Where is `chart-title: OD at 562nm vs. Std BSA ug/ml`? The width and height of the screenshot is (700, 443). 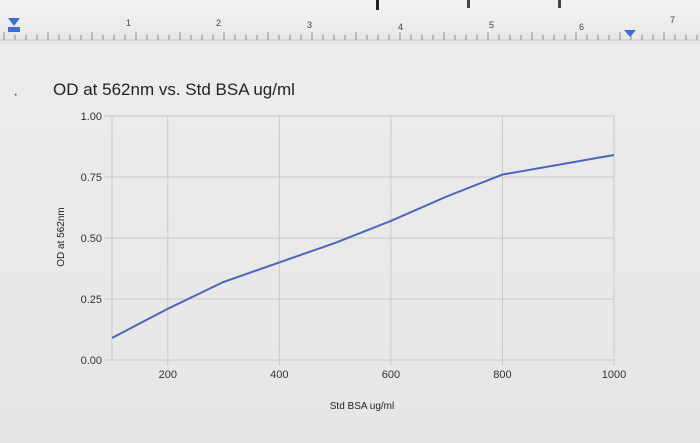
chart-title: OD at 562nm vs. Std BSA ug/ml is located at coordinates (174, 89).